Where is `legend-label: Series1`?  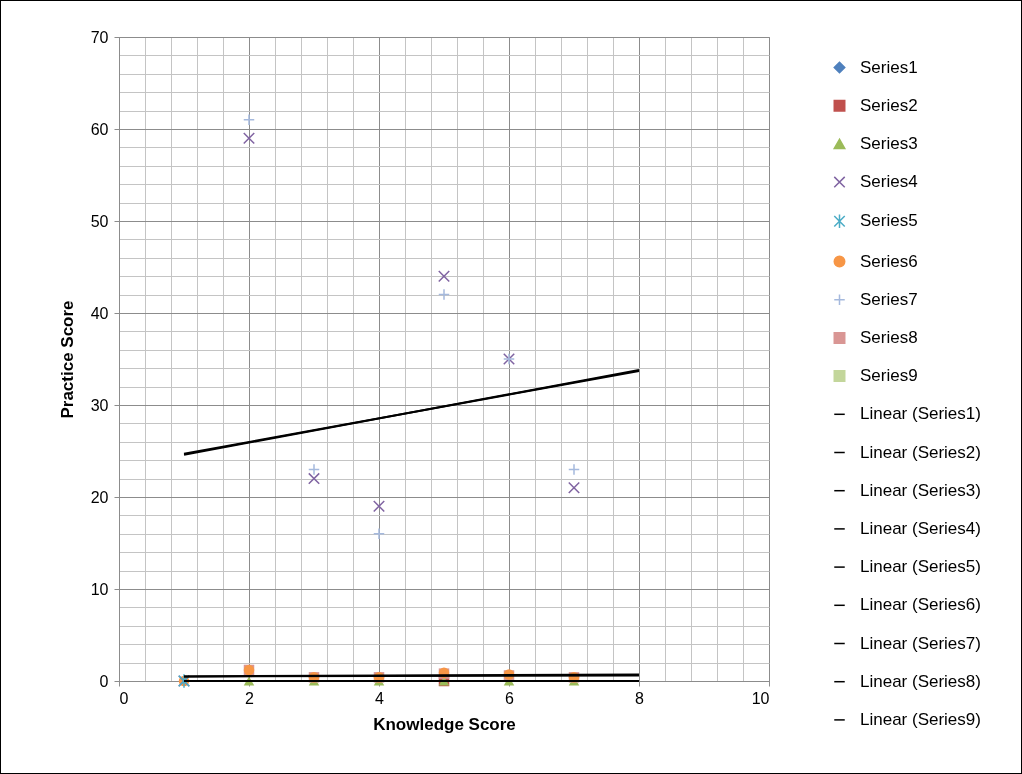 legend-label: Series1 is located at coordinates (889, 67).